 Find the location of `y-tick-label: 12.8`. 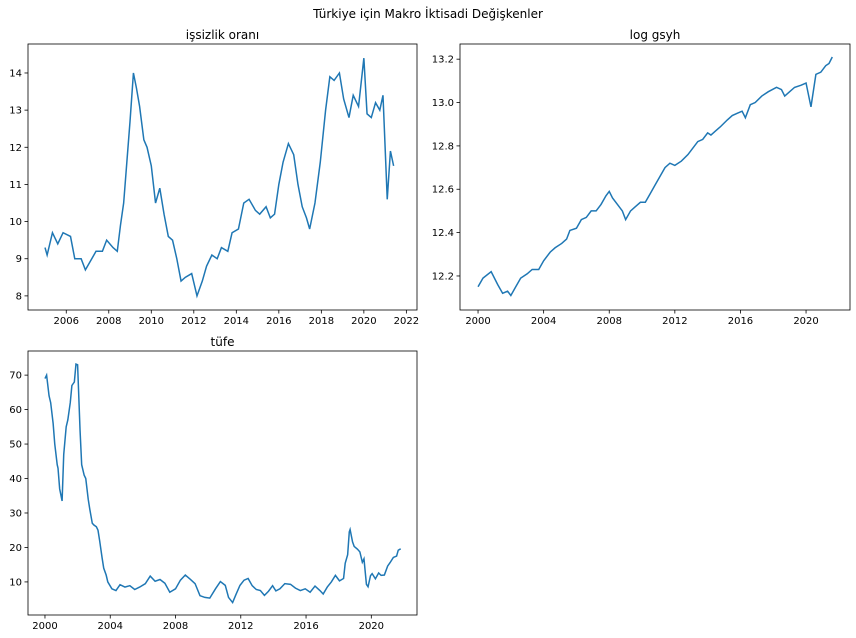

y-tick-label: 12.8 is located at coordinates (443, 146).